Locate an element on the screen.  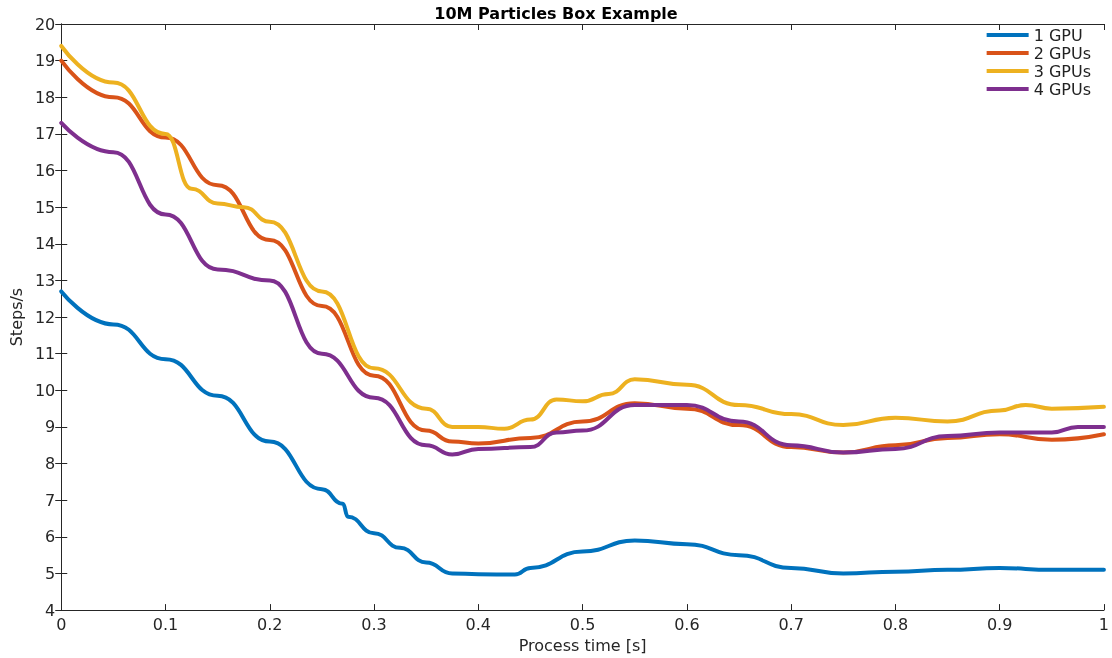
y-tick-label: 18 is located at coordinates (45, 97).